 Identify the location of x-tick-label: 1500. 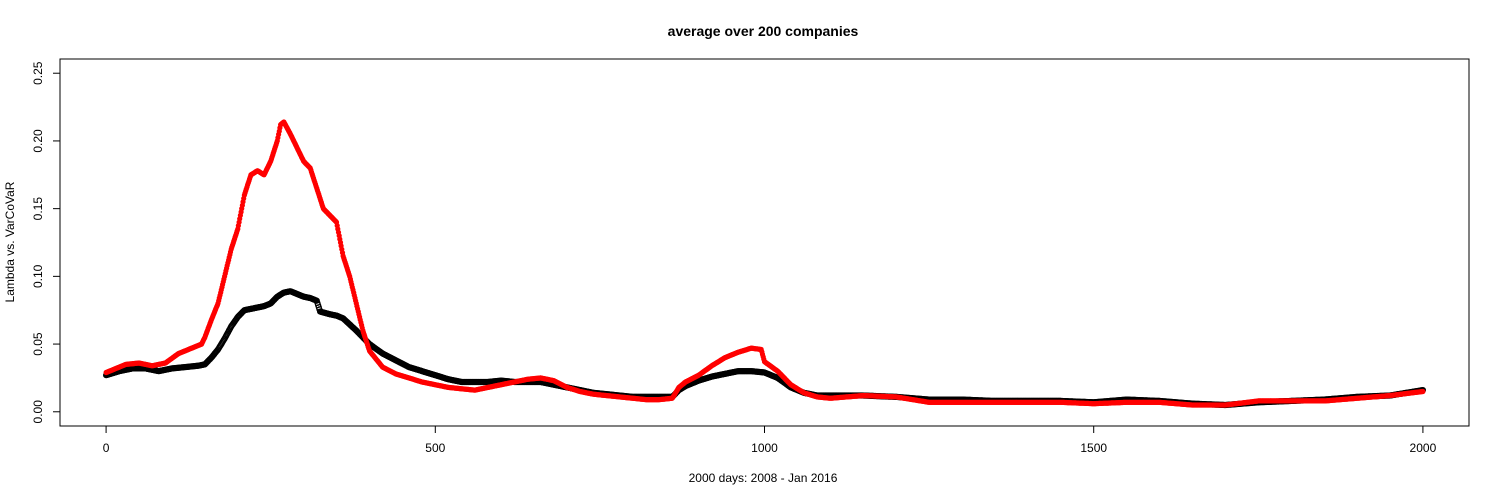
(1093, 448).